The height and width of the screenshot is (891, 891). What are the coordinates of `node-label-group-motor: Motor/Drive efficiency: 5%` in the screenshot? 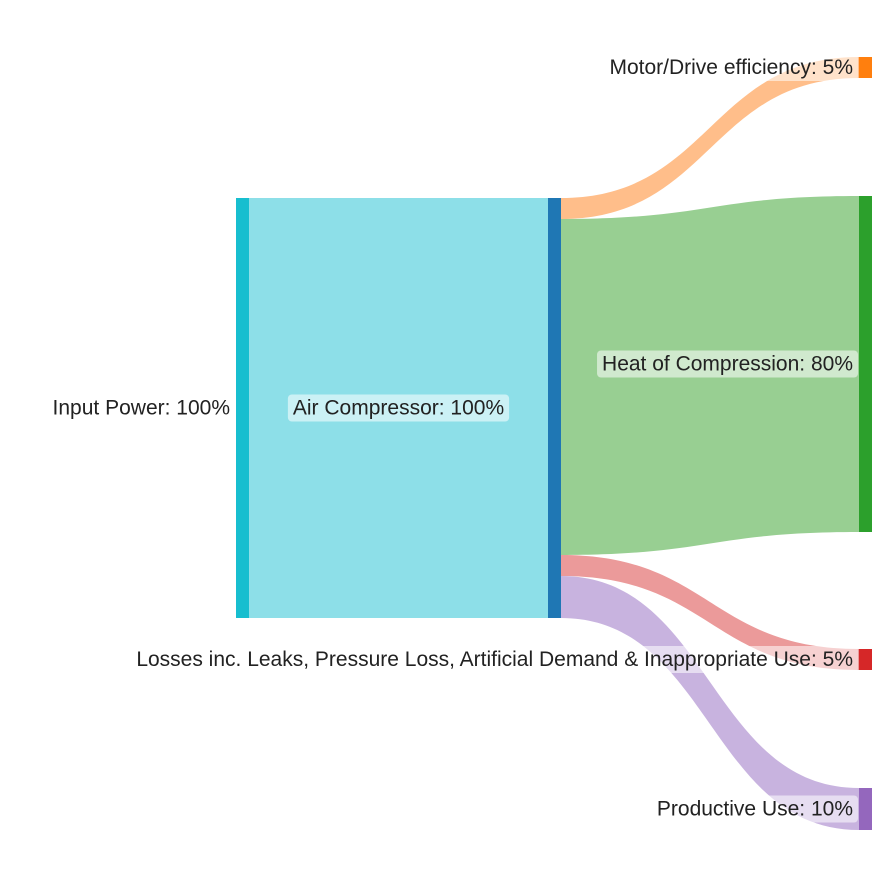 It's located at (731, 67).